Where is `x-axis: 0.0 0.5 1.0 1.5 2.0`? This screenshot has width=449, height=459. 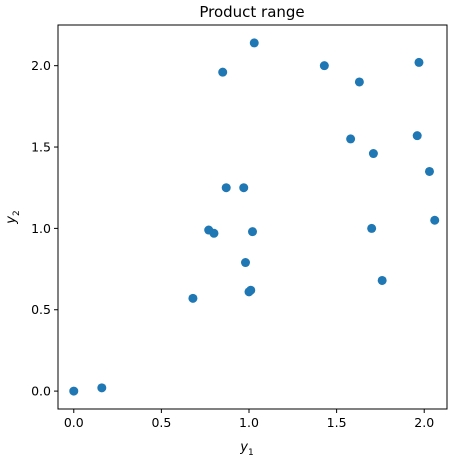 x-axis: 0.0 0.5 1.0 1.5 2.0 is located at coordinates (249, 419).